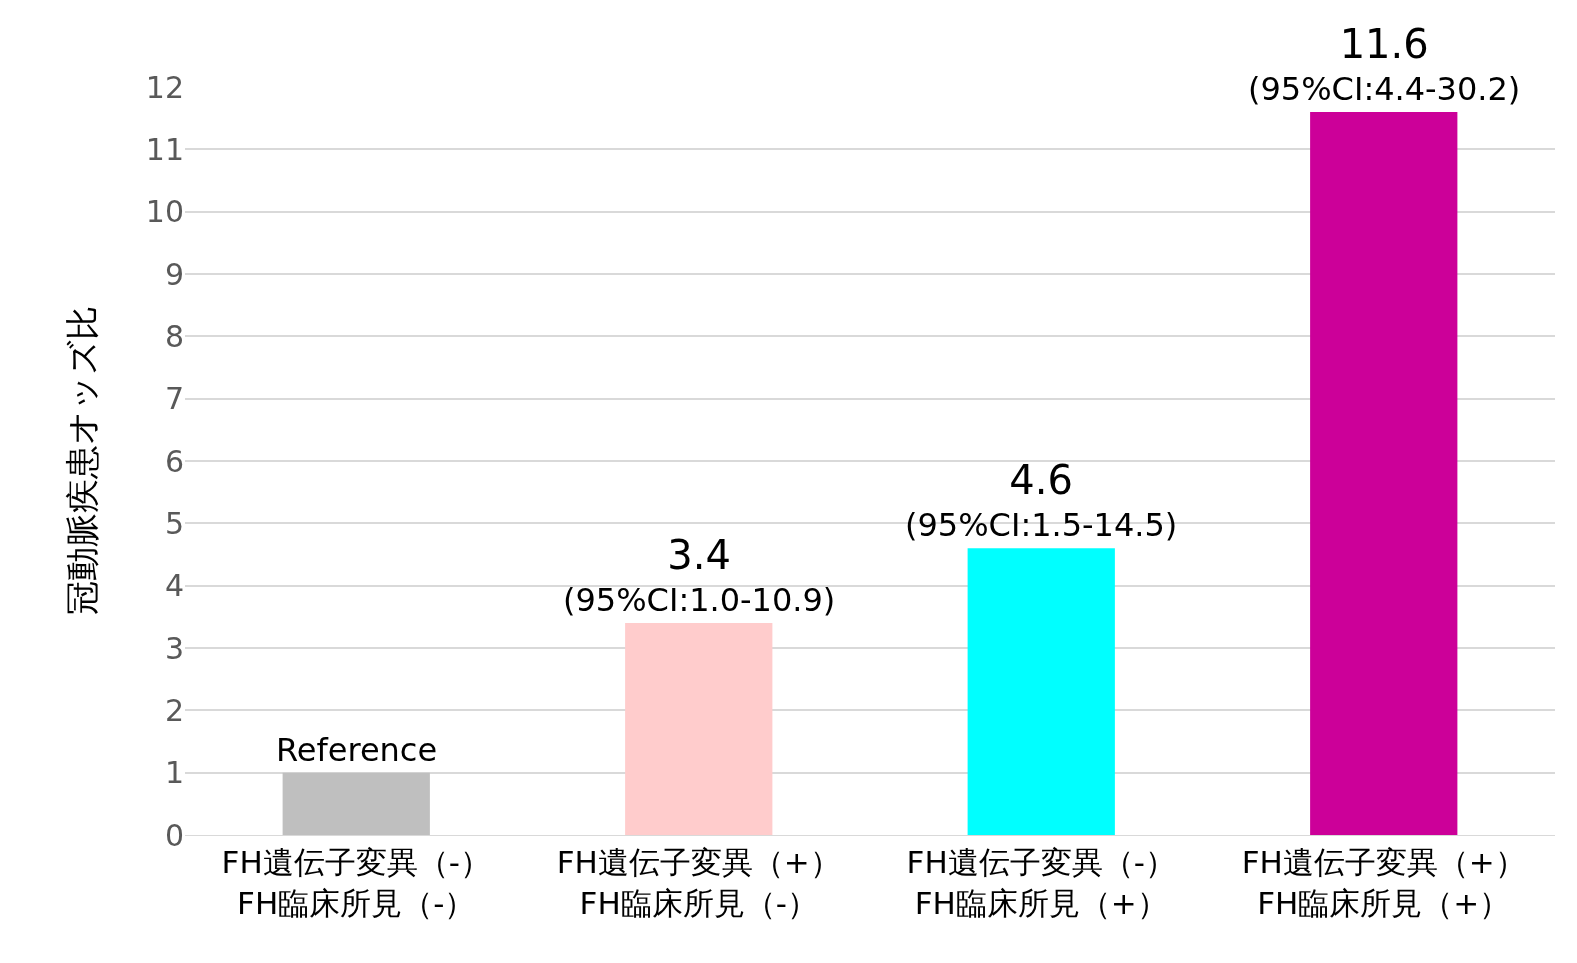  Describe the element at coordinates (1384, 64) in the screenshot. I see `data-label: 11.6 (95%CI:4.4-30.2)` at that location.